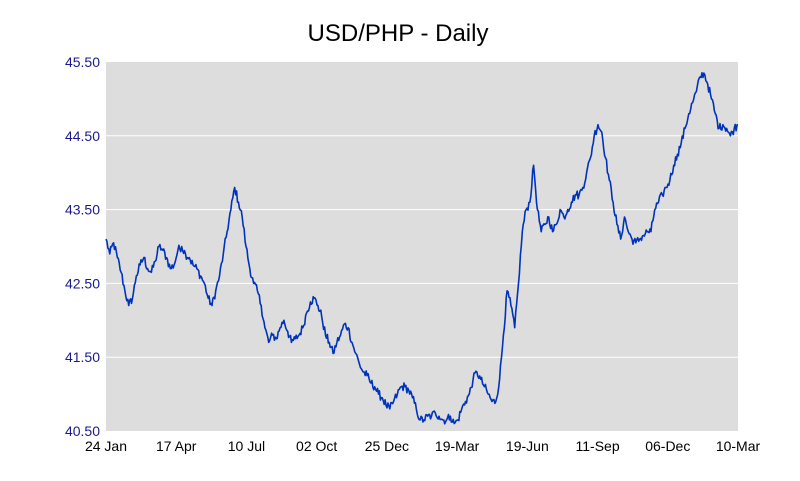 The height and width of the screenshot is (481, 800). Describe the element at coordinates (457, 446) in the screenshot. I see `x-tick-label: 19-Mar` at that location.